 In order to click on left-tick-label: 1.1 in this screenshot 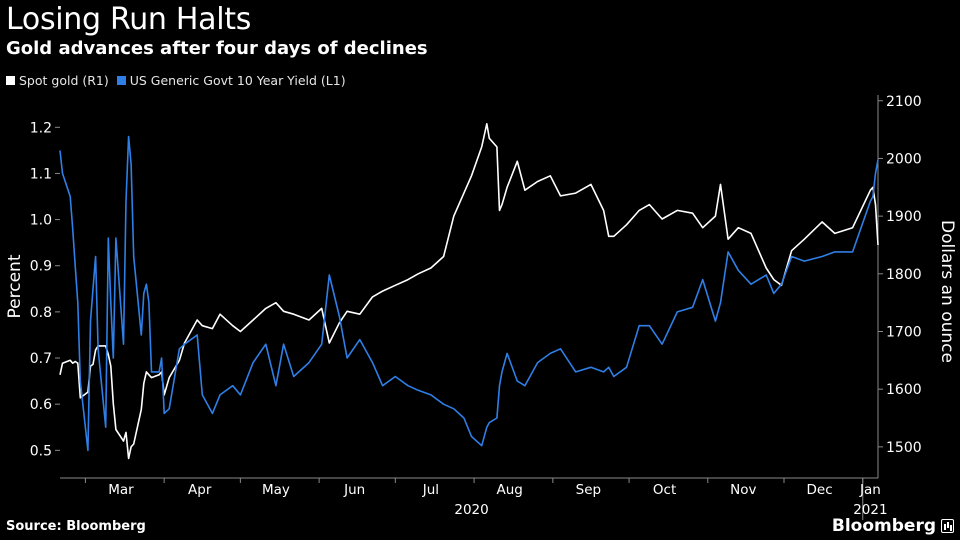, I will do `click(41, 174)`.